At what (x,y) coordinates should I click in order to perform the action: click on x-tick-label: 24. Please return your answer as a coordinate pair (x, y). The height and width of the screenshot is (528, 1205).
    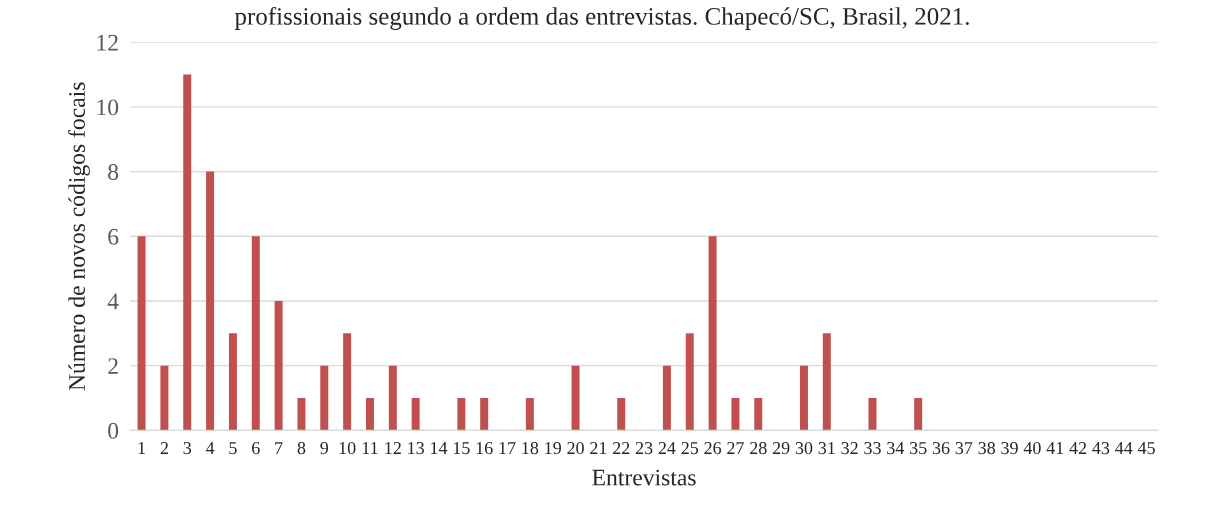
    Looking at the image, I should click on (667, 448).